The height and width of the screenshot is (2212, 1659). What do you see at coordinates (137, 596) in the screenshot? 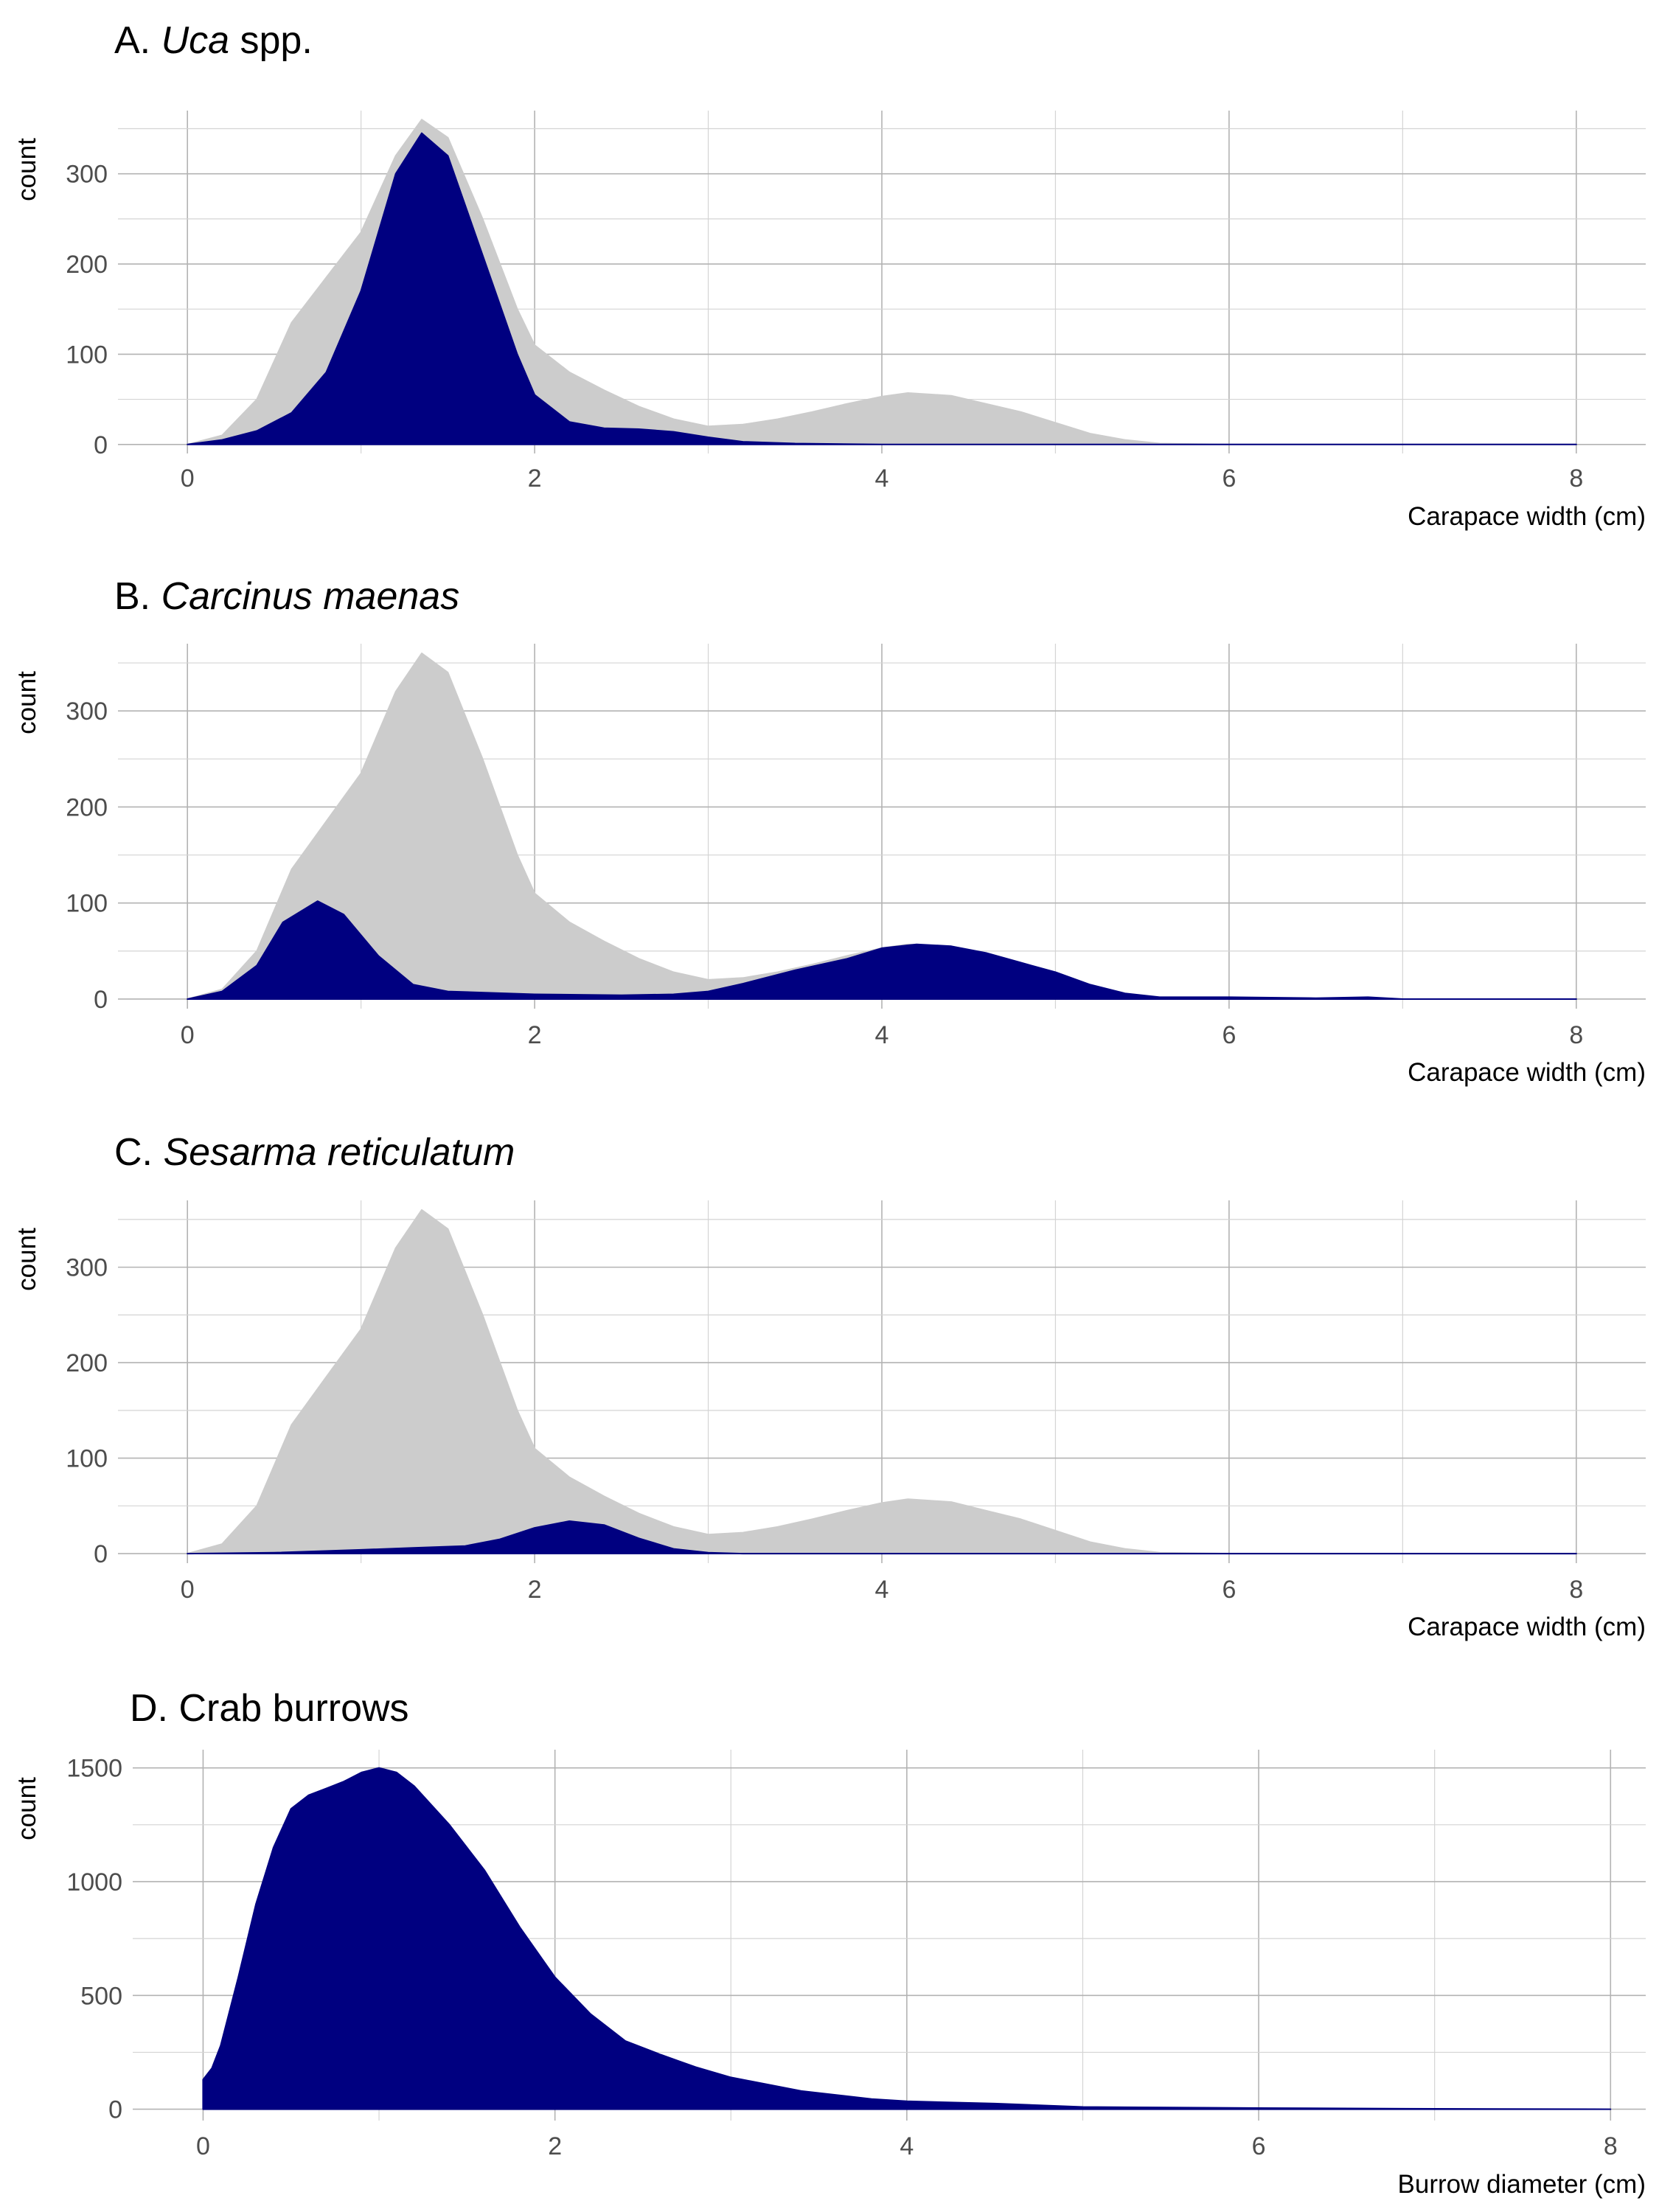
I see `title-prefix: B.` at bounding box center [137, 596].